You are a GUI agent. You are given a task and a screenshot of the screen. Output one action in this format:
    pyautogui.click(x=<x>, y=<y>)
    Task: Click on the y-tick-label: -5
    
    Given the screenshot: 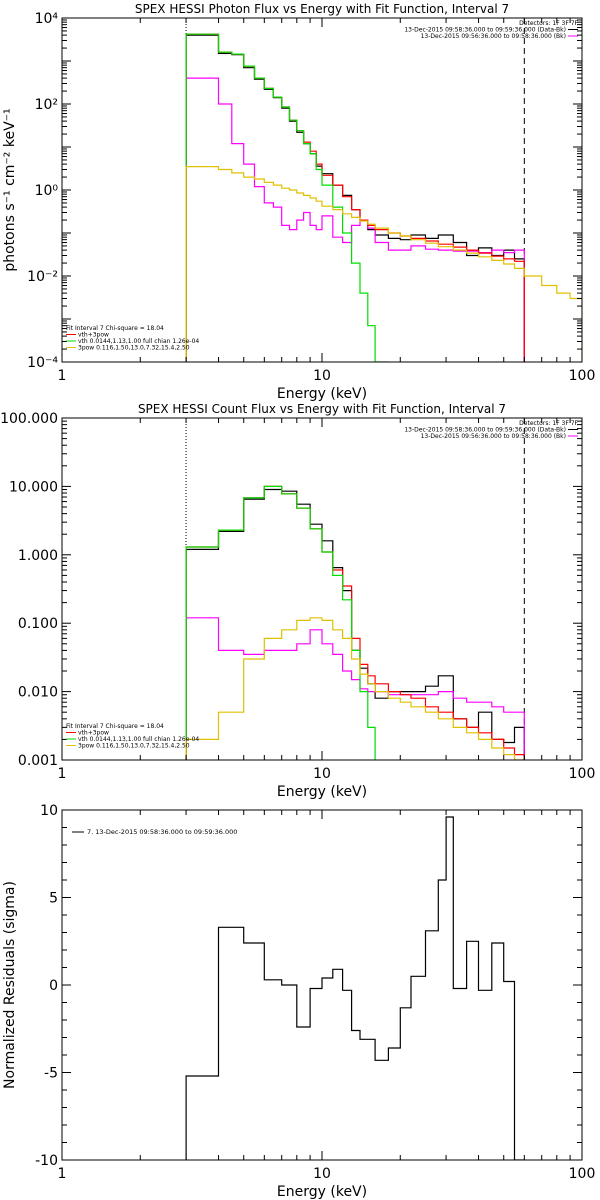 What is the action you would take?
    pyautogui.click(x=51, y=1074)
    